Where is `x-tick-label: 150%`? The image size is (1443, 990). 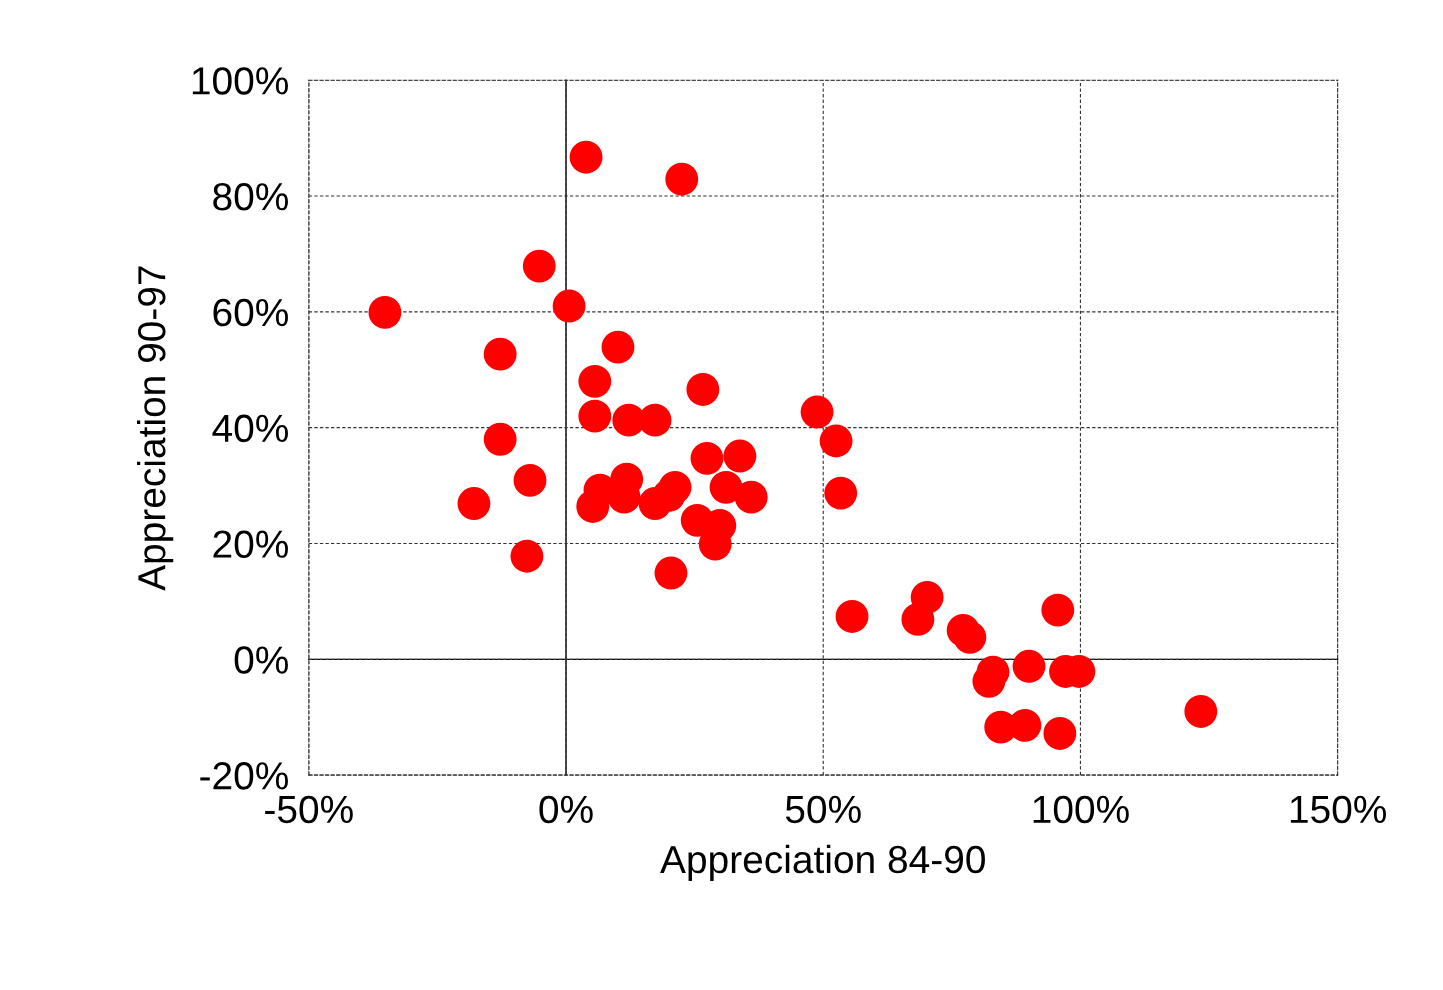
x-tick-label: 150% is located at coordinates (1338, 809).